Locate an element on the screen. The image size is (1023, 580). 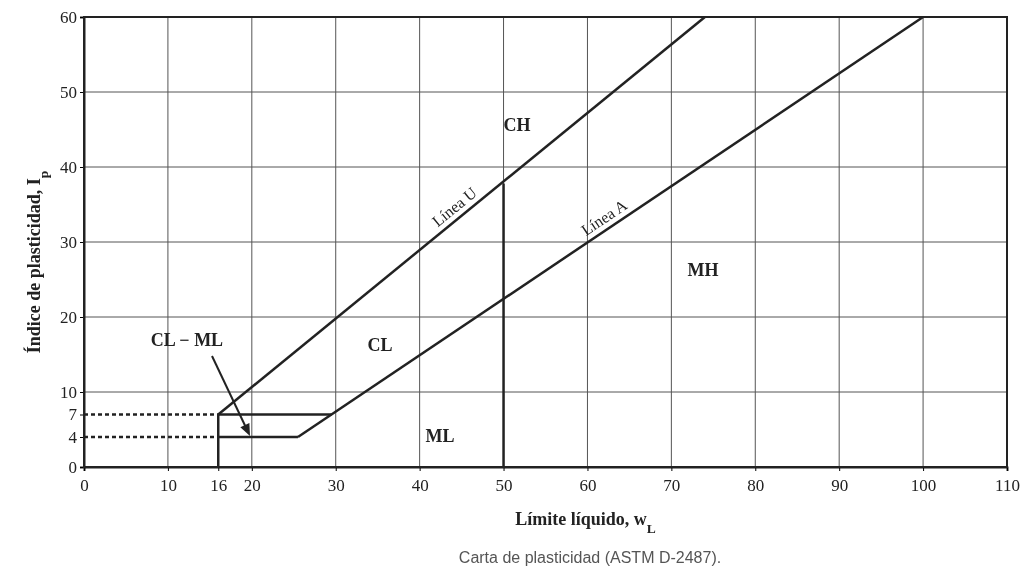
x-tick-label: 80 is located at coordinates (756, 485).